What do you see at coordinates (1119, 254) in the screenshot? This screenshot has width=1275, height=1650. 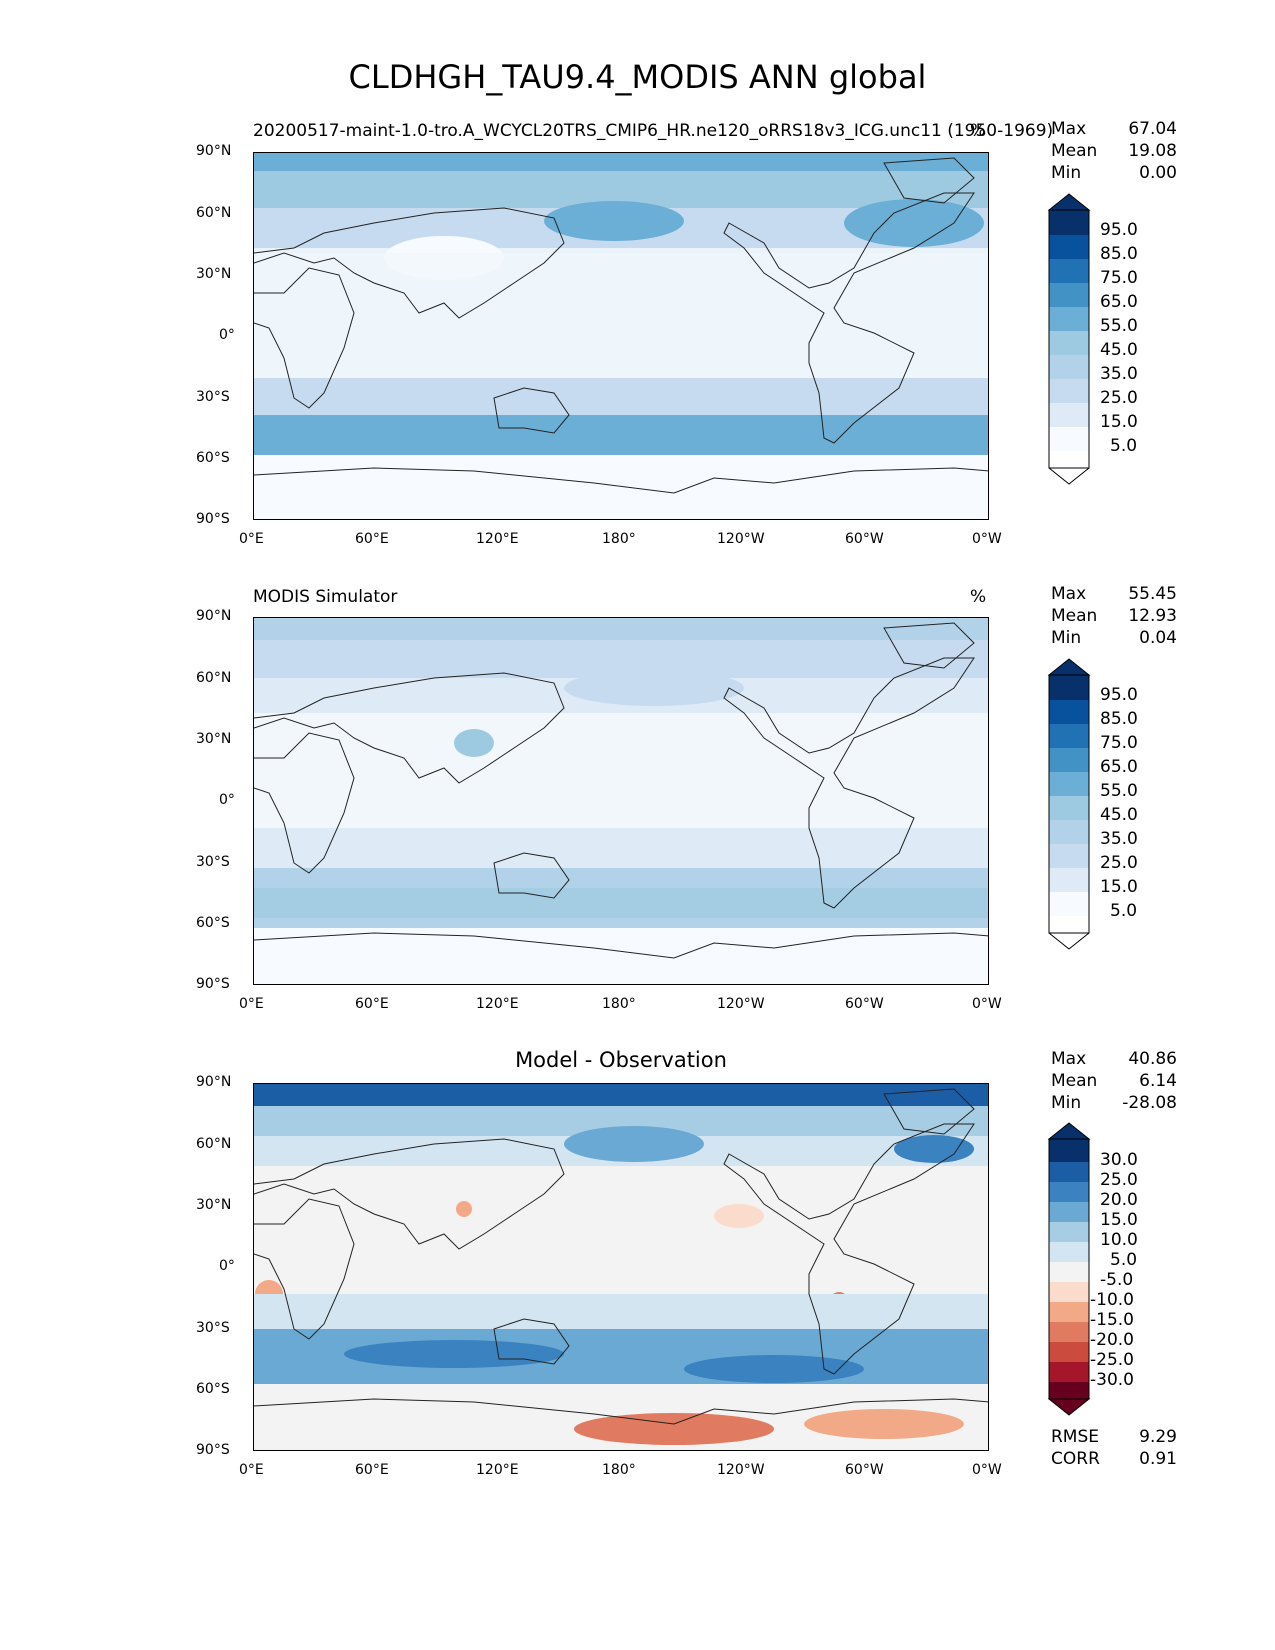 I see `colorbar-label: 85.0` at bounding box center [1119, 254].